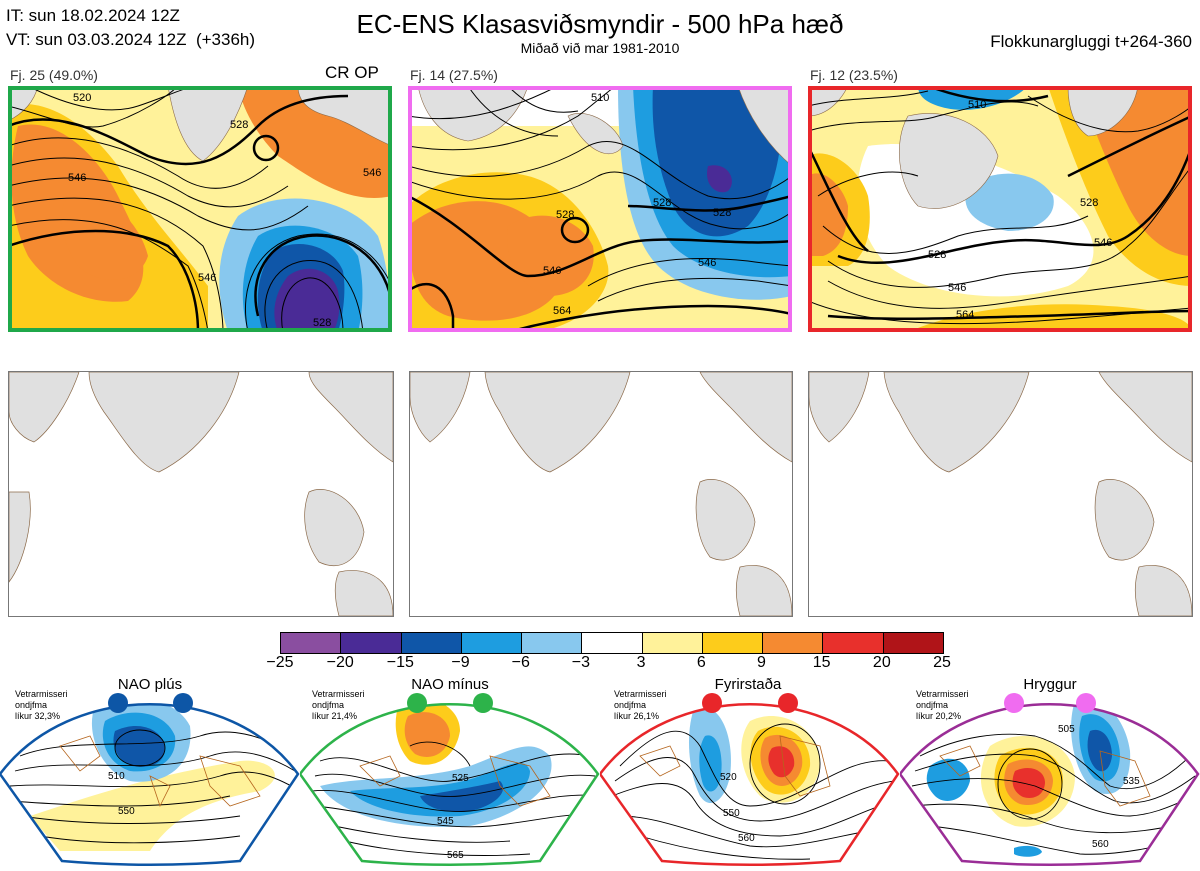 The height and width of the screenshot is (871, 1200). I want to click on colorbar-tick-label: −25, so click(280, 662).